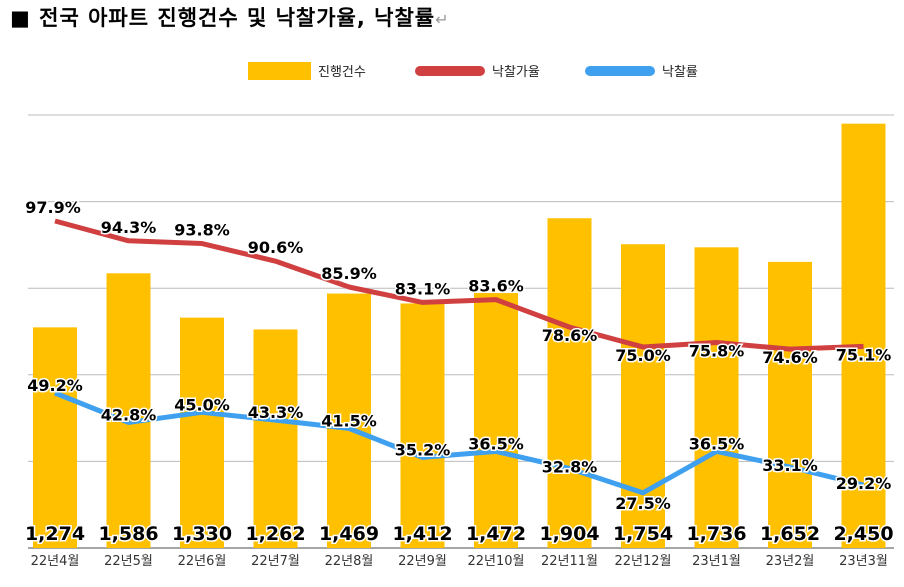 Image resolution: width=904 pixels, height=587 pixels. What do you see at coordinates (442, 19) in the screenshot?
I see `return-mark: ↵` at bounding box center [442, 19].